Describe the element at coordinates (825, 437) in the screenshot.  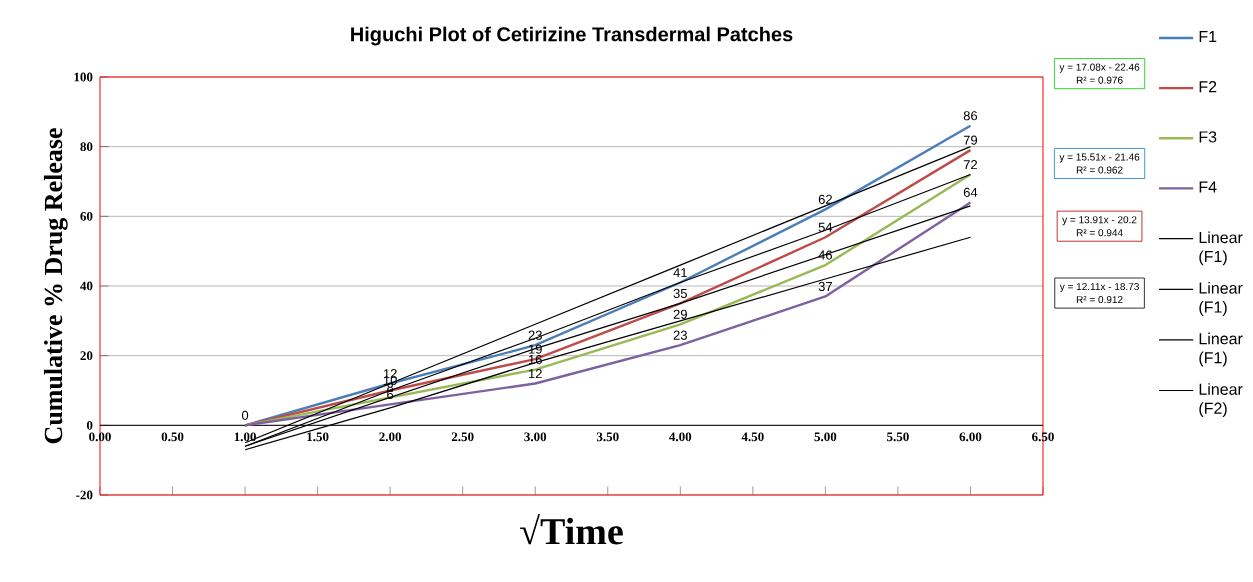
I see `x-tick-label: 5.00` at that location.